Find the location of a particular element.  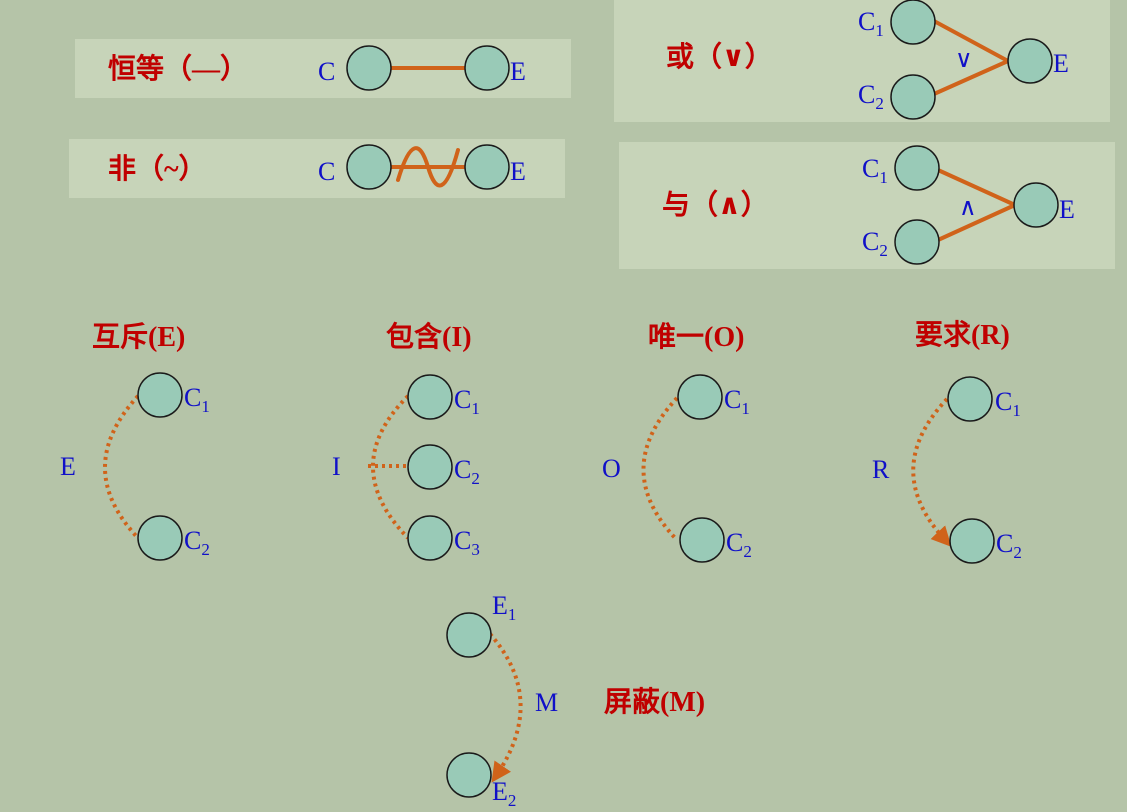

negation-cause-label: C is located at coordinates (326, 171).